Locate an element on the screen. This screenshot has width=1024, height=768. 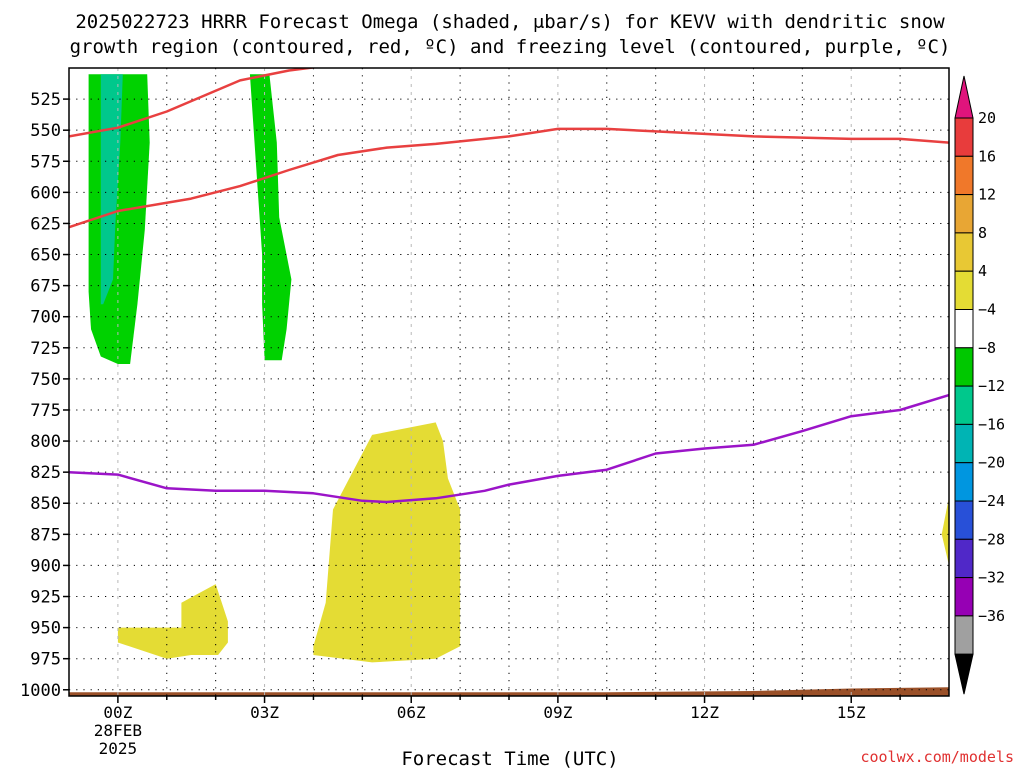
y-tick-label: 1000 is located at coordinates (40, 691).